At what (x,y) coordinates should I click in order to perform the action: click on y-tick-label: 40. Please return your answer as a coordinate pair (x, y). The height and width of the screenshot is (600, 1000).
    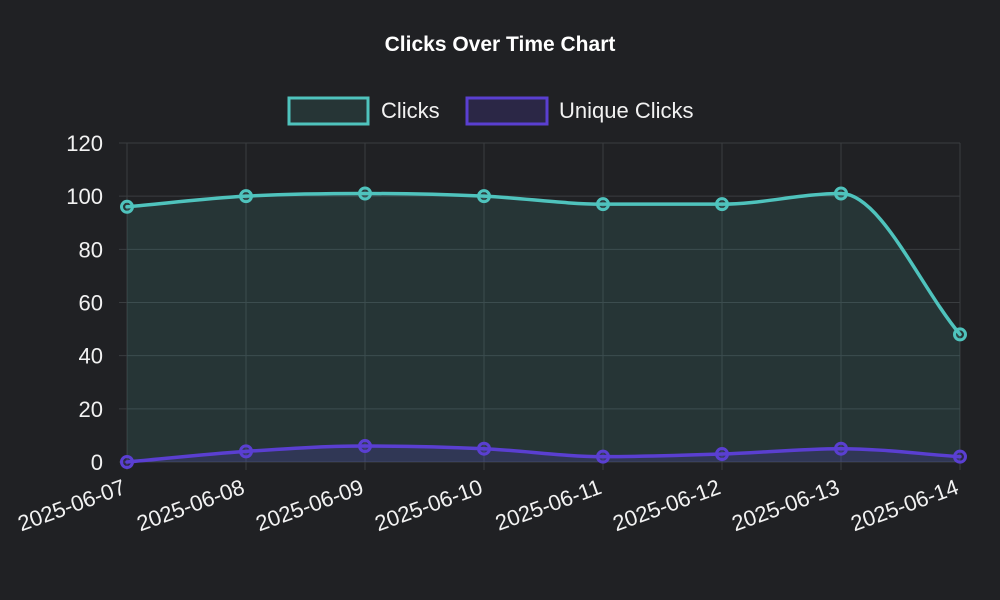
    Looking at the image, I should click on (91, 356).